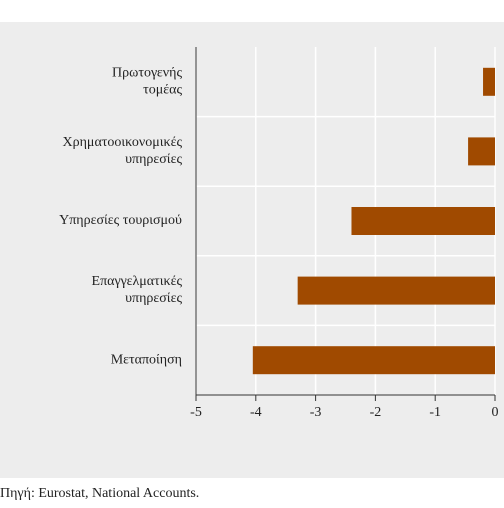  I want to click on x-tick-label: -4, so click(256, 412).